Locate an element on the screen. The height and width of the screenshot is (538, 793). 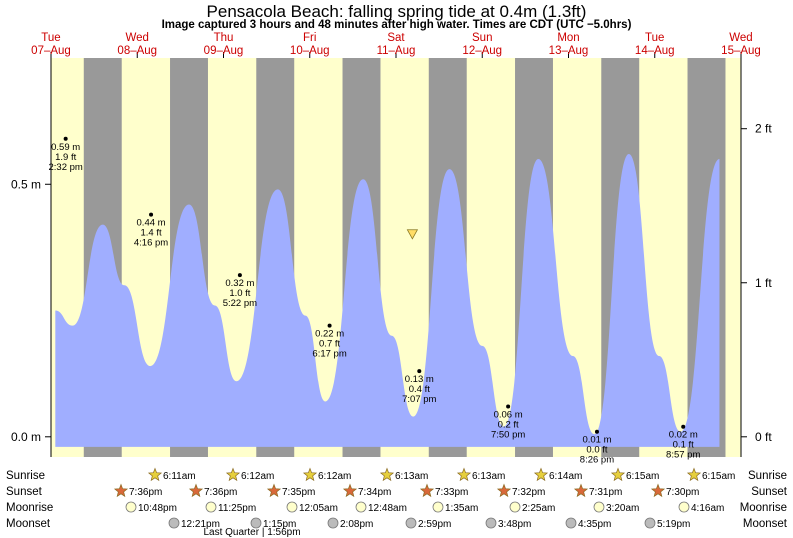
row-label-sunset-right: Sunset is located at coordinates (769, 492).